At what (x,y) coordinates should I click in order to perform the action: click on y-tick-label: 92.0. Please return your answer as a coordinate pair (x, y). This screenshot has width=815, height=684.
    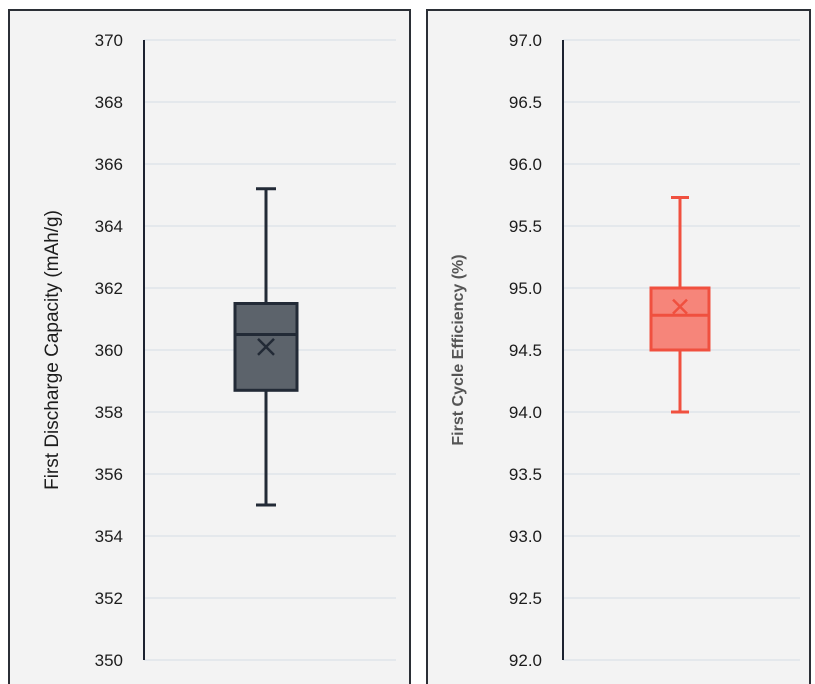
    Looking at the image, I should click on (525, 660).